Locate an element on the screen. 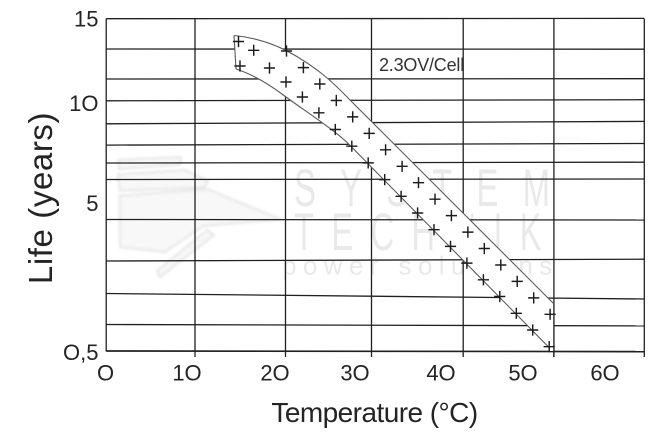 The width and height of the screenshot is (664, 434). svg-text: 5 is located at coordinates (92, 203).